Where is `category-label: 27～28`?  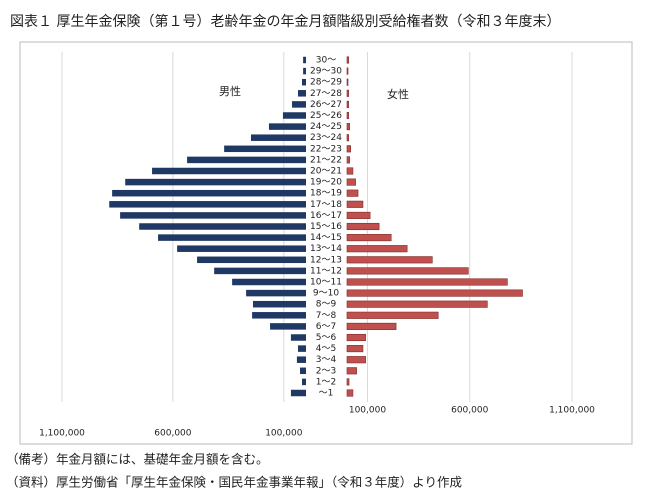
category-label: 27～28 is located at coordinates (326, 94).